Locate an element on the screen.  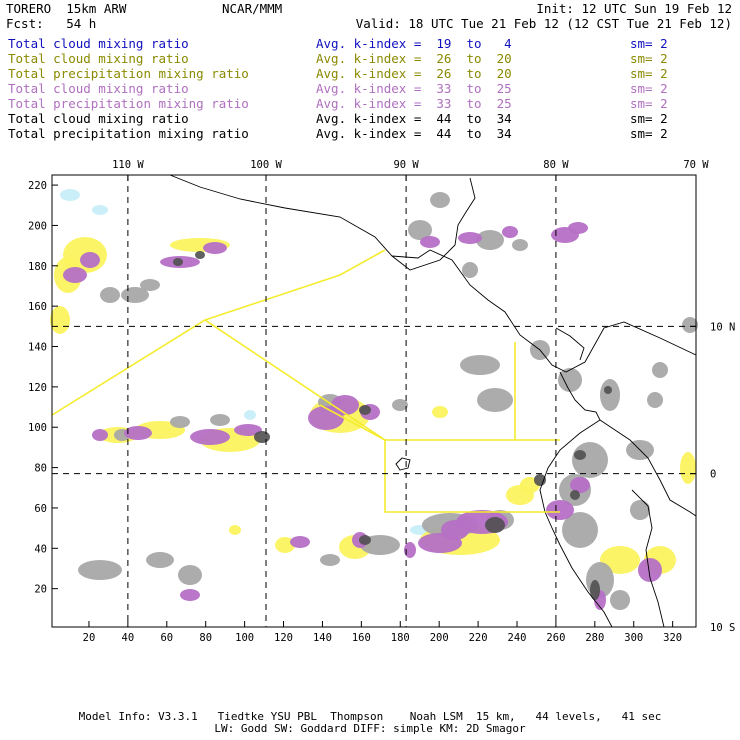
x-tick-label: 60 is located at coordinates (166, 638).